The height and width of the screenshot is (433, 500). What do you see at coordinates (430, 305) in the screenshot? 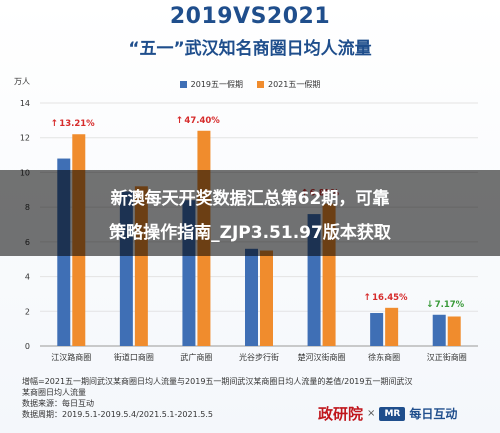
I see `arrow-down-icon: ↓` at bounding box center [430, 305].